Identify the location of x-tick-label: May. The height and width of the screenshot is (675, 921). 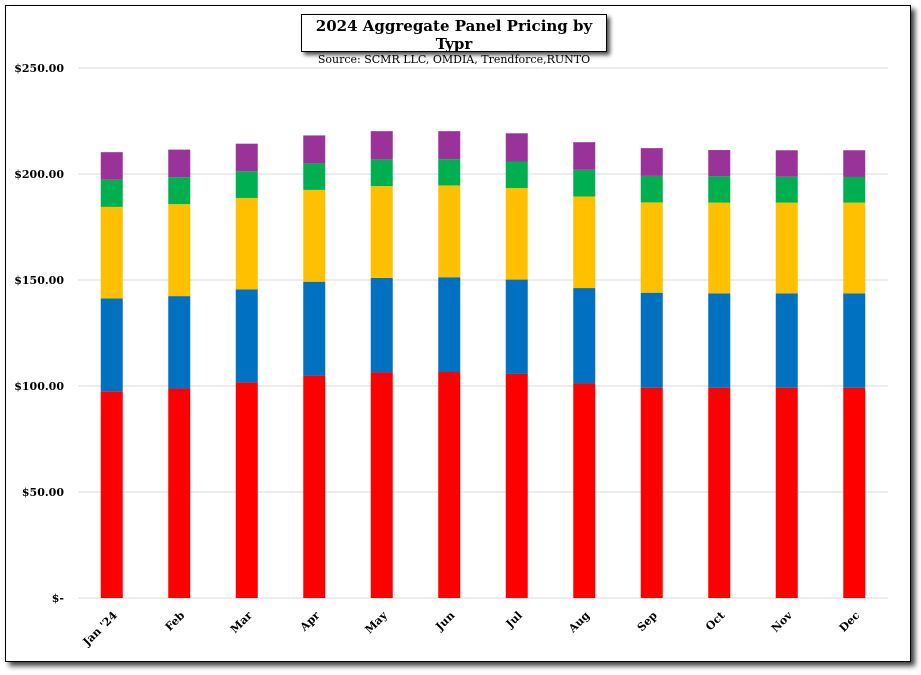
(377, 623).